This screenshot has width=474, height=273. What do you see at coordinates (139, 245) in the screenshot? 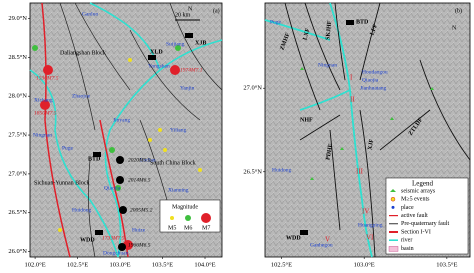
I see `event: 1966M6.5` at bounding box center [139, 245].